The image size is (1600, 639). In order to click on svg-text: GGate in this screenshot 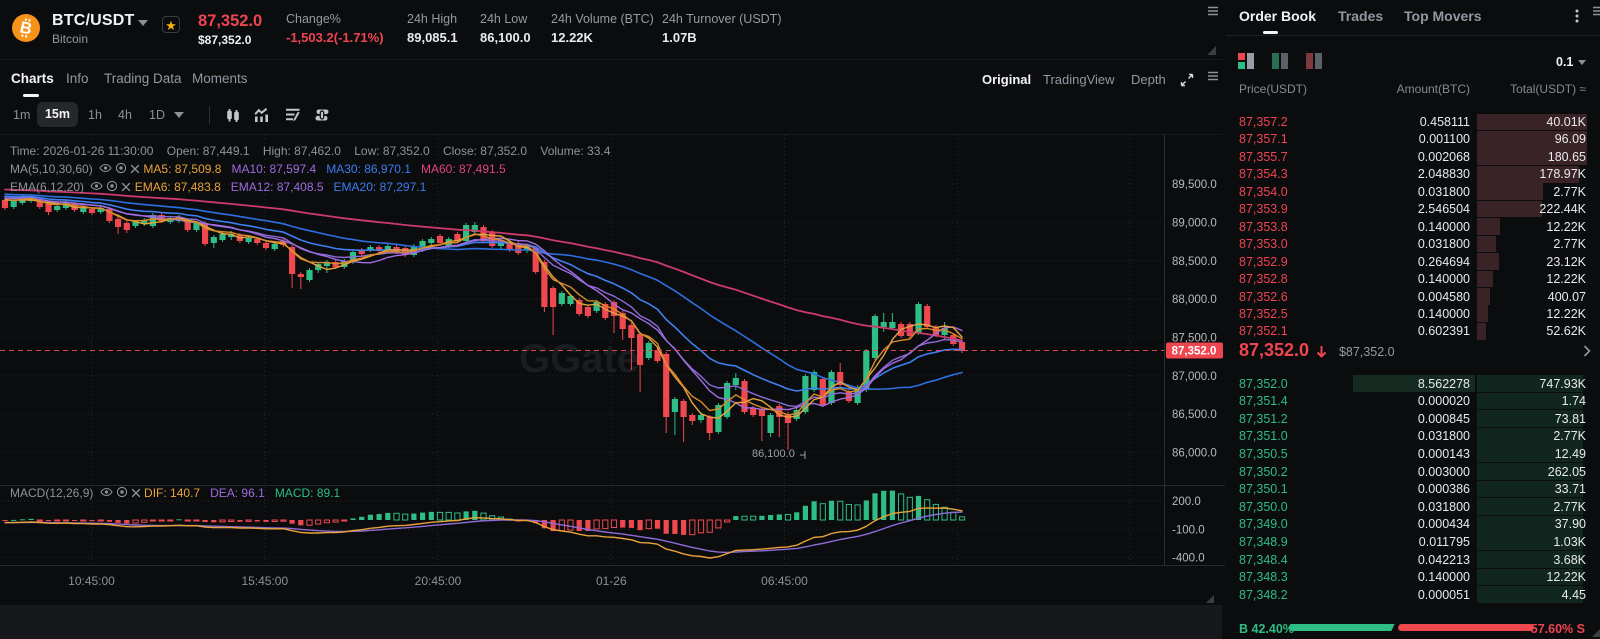, I will do `click(579, 359)`.